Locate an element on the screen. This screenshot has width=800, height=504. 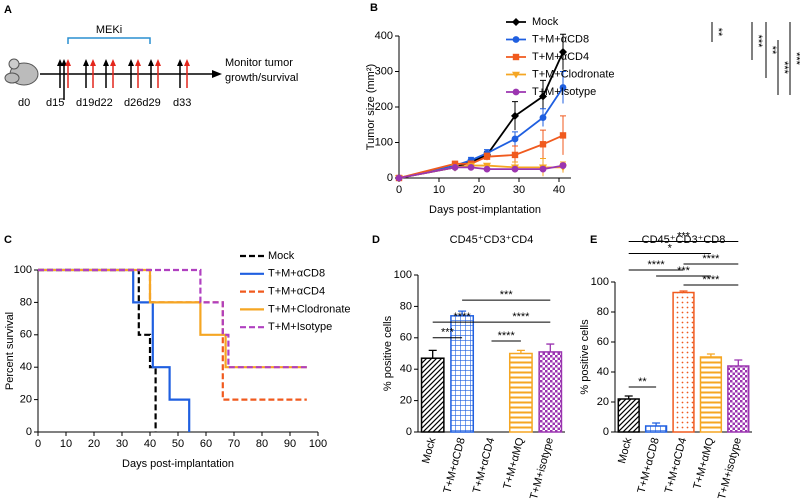
drug-label: MEKi is located at coordinates (109, 30).